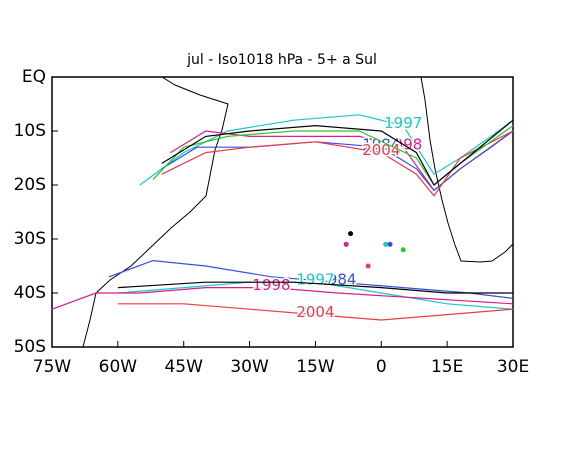 The height and width of the screenshot is (449, 563). I want to click on line-label: 1998, so click(271, 285).